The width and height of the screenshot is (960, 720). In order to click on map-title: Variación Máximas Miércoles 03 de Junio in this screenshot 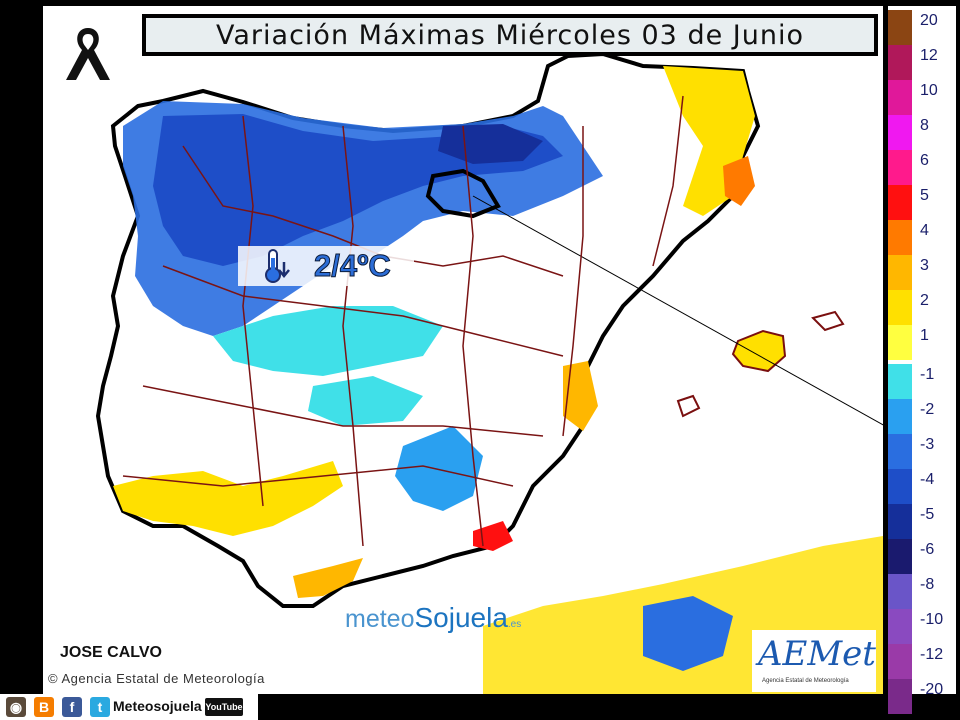, I will do `click(510, 35)`.